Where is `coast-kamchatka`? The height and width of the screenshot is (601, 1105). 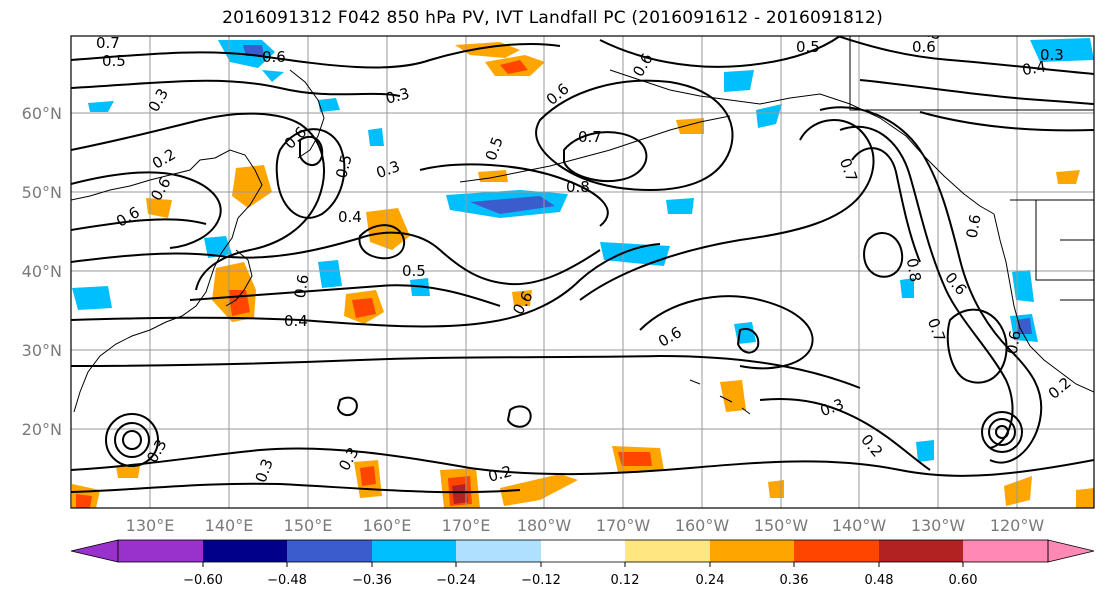 coast-kamchatka is located at coordinates (307, 114).